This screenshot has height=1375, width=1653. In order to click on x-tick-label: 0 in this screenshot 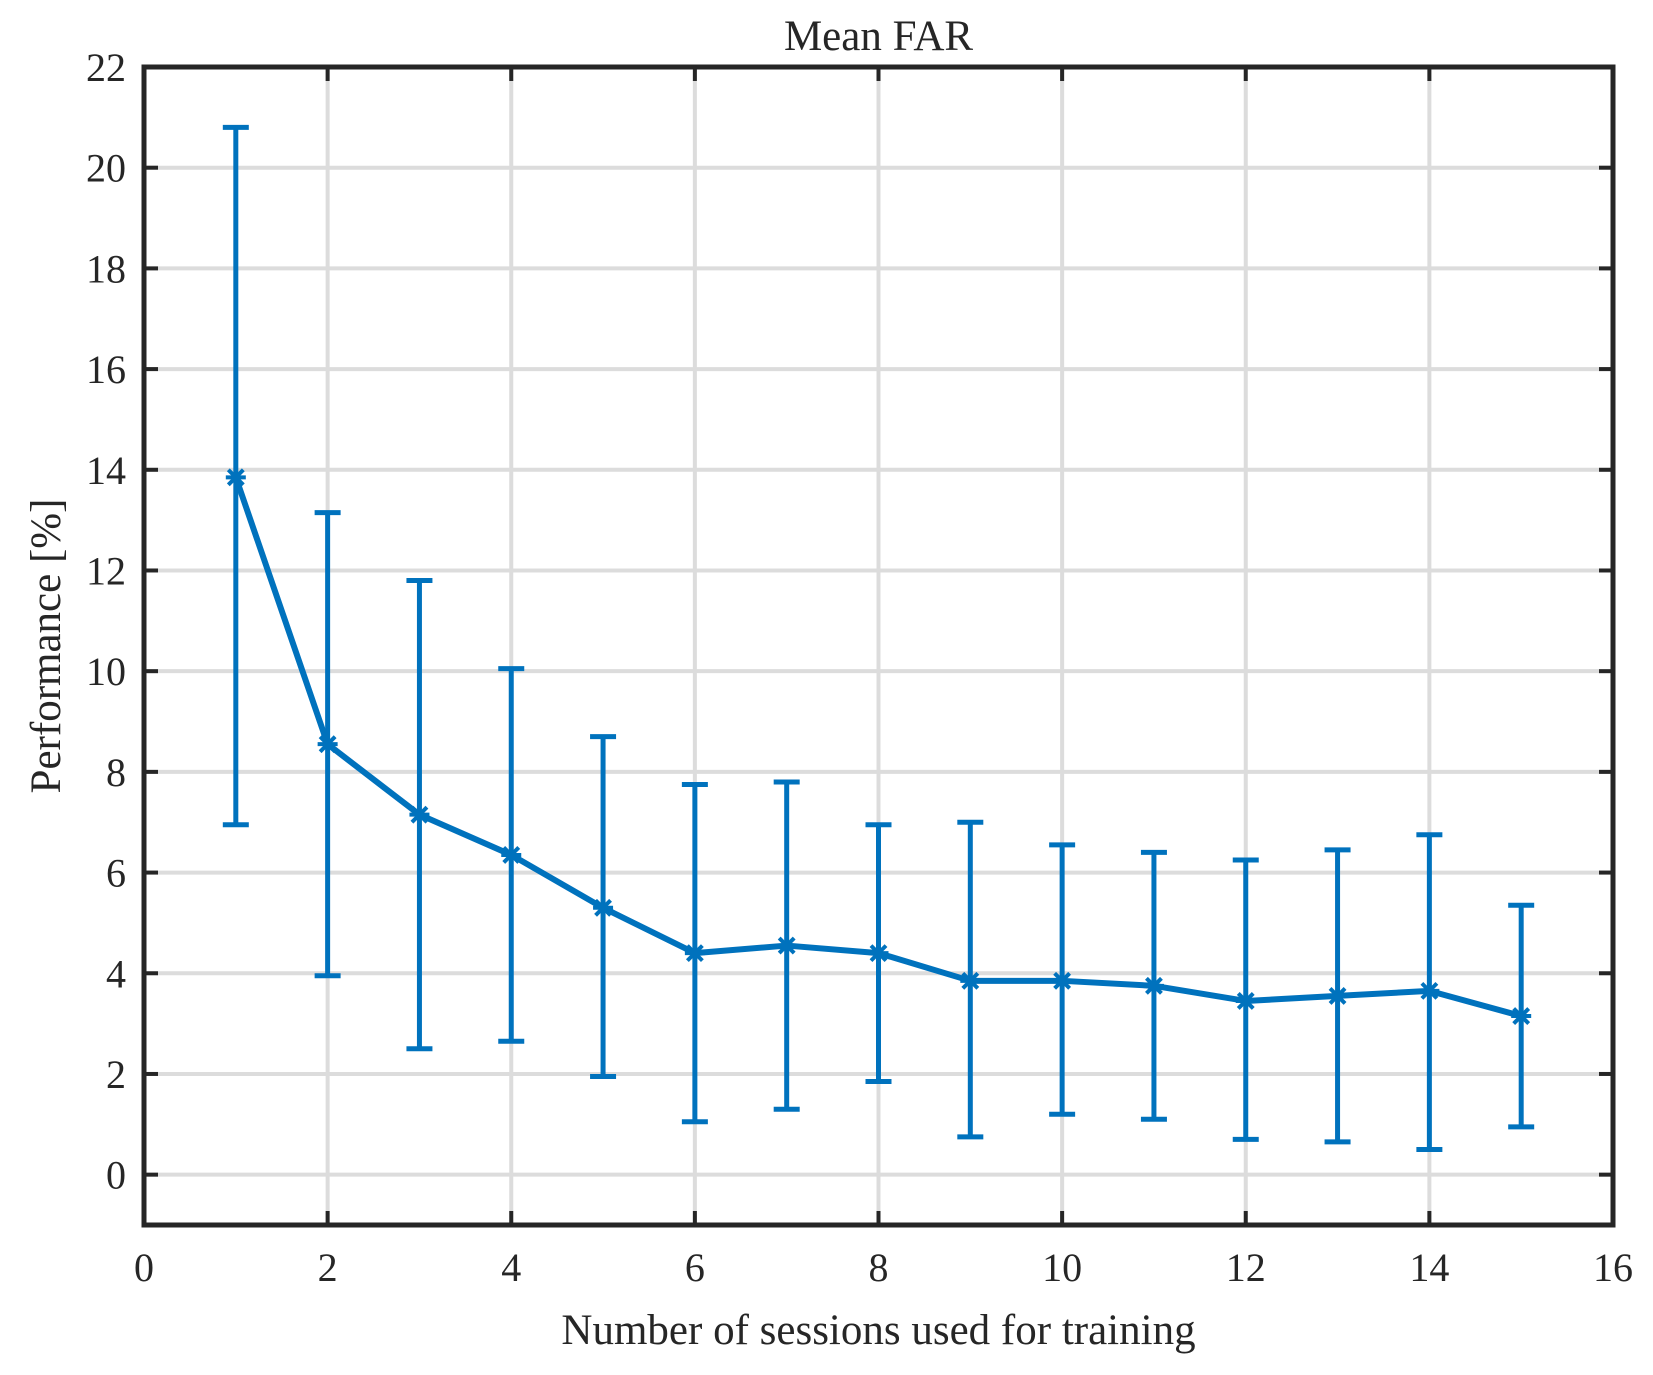, I will do `click(144, 1267)`.